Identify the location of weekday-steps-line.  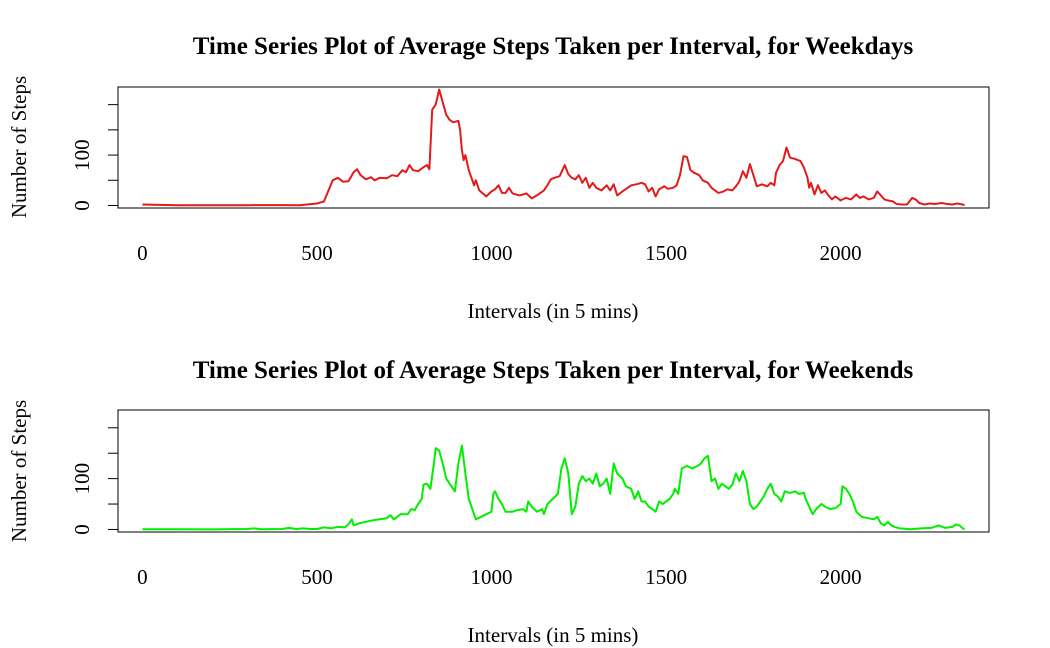
(553, 147).